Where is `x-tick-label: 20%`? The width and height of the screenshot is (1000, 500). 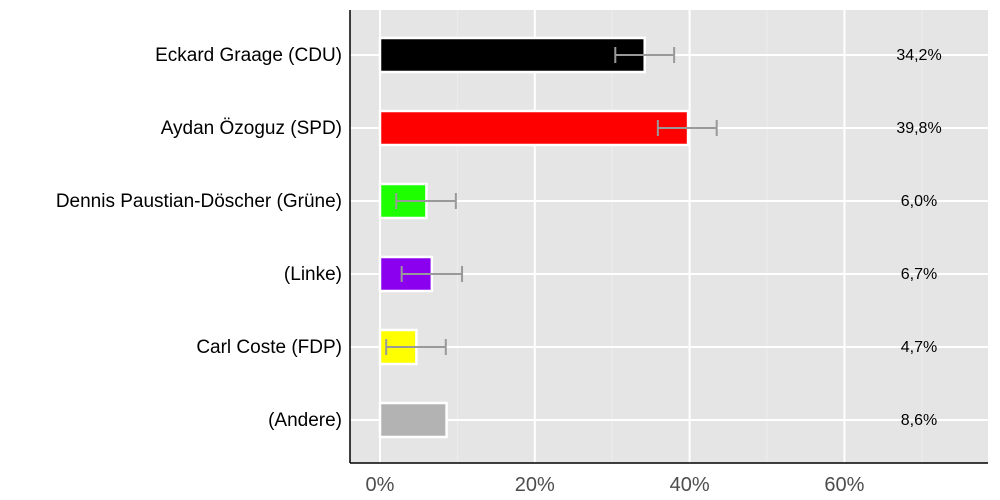 x-tick-label: 20% is located at coordinates (535, 485).